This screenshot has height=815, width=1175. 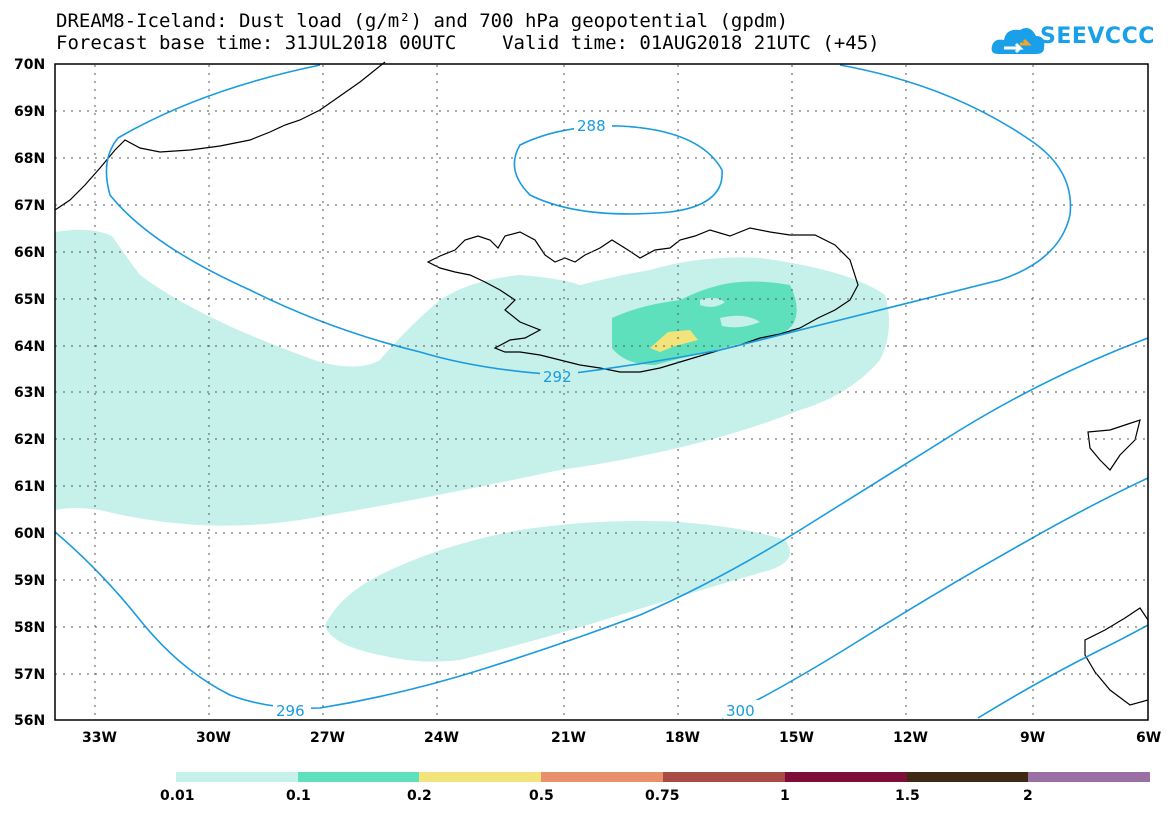 What do you see at coordinates (29, 65) in the screenshot?
I see `lat-label: 70N` at bounding box center [29, 65].